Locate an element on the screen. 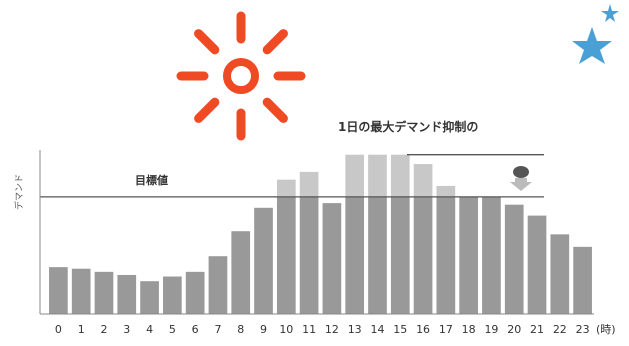 The height and width of the screenshot is (346, 629). moon-with-stars-icon is located at coordinates (569, 66).